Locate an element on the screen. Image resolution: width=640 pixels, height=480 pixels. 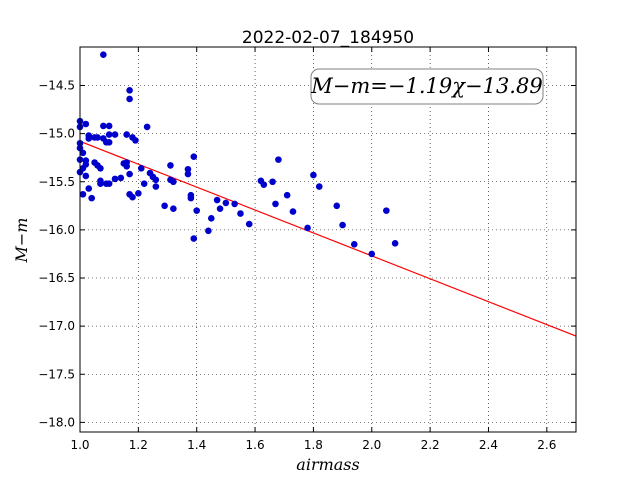
x-tick-label: 1.6 is located at coordinates (255, 445).